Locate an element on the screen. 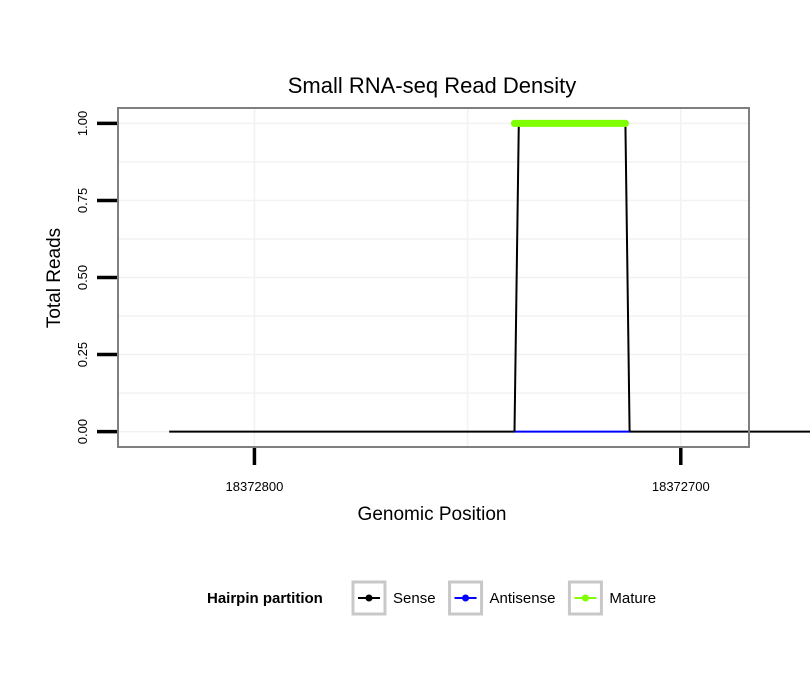 The height and width of the screenshot is (690, 810). y-tick-label: 0.50 is located at coordinates (82, 277).